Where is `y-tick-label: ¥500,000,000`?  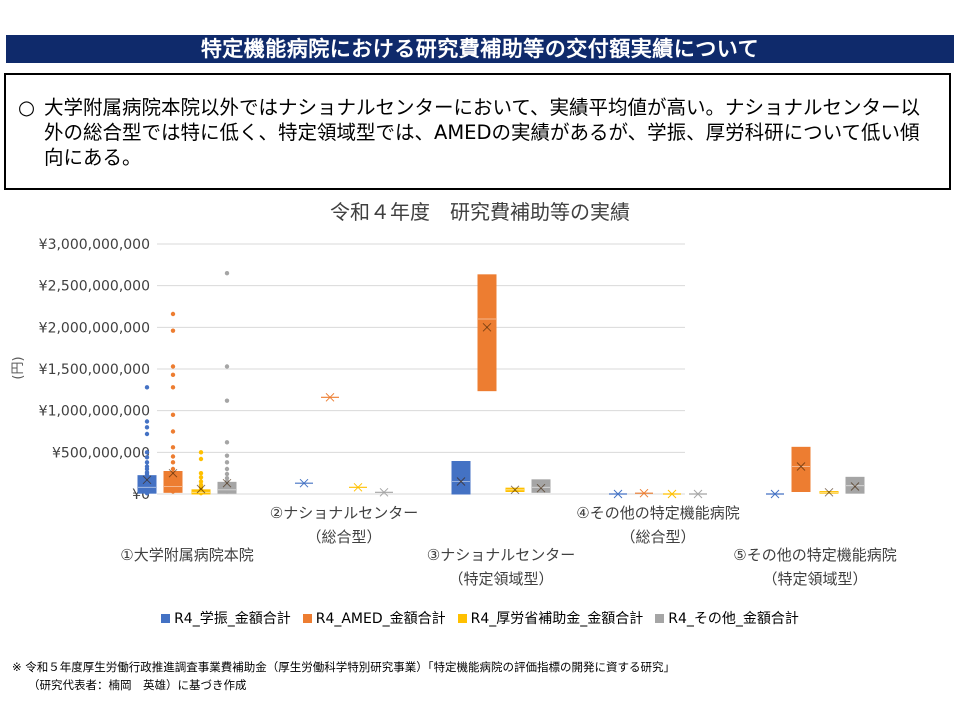
y-tick-label: ¥500,000,000 is located at coordinates (101, 453).